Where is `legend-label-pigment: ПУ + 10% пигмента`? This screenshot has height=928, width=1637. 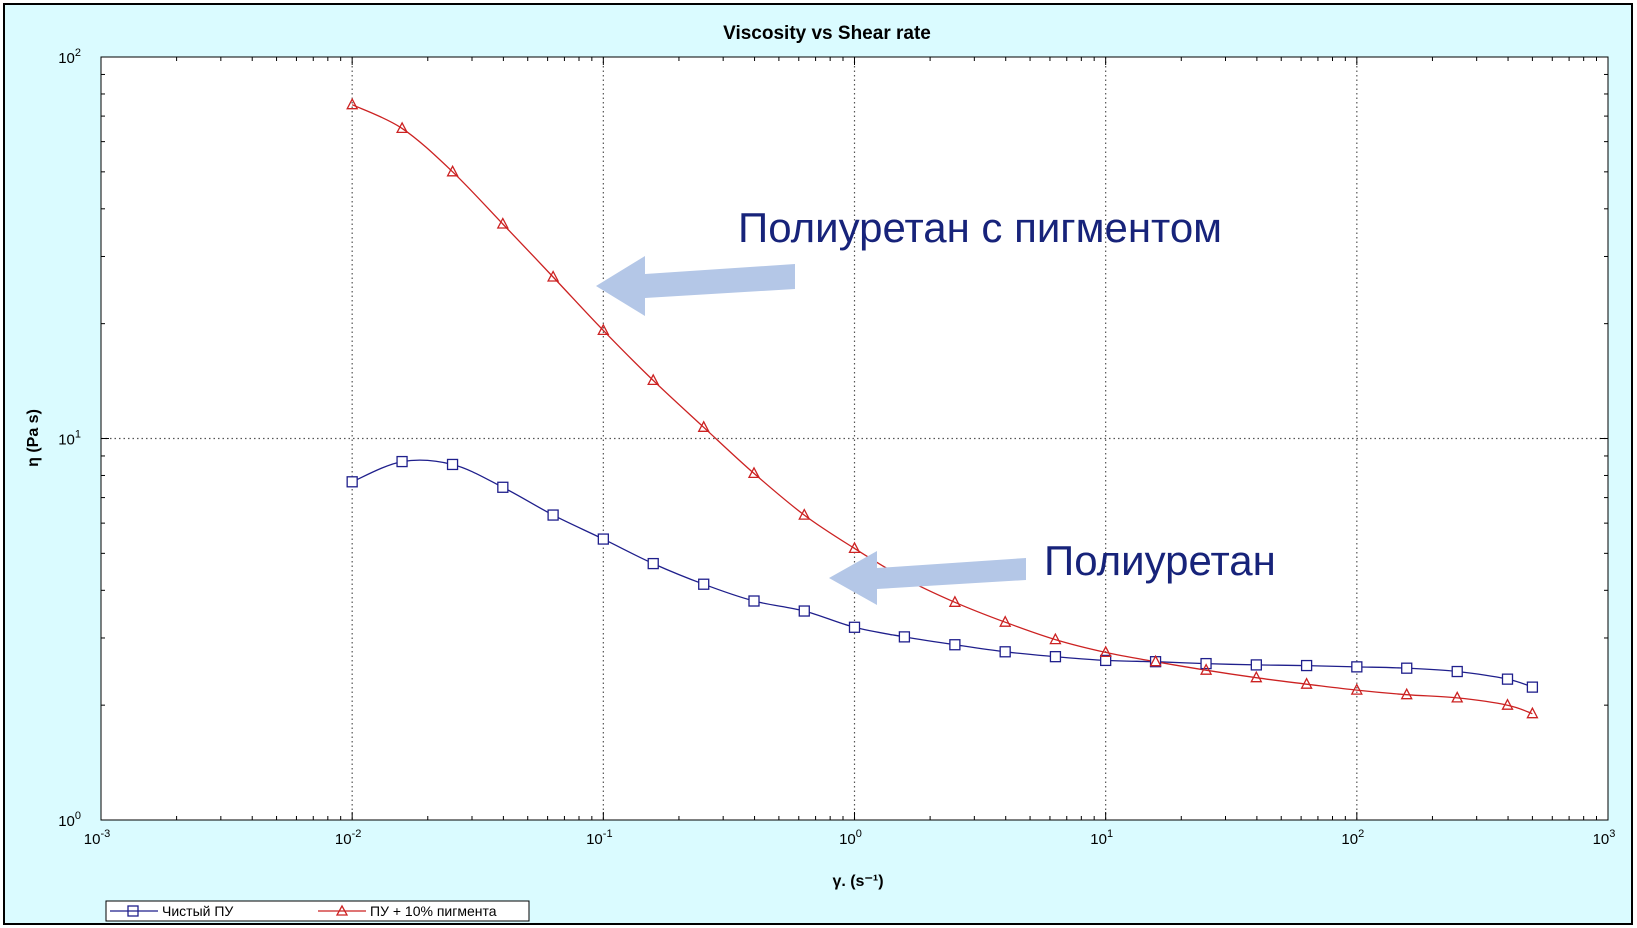
legend-label-pigment: ПУ + 10% пигмента is located at coordinates (433, 911).